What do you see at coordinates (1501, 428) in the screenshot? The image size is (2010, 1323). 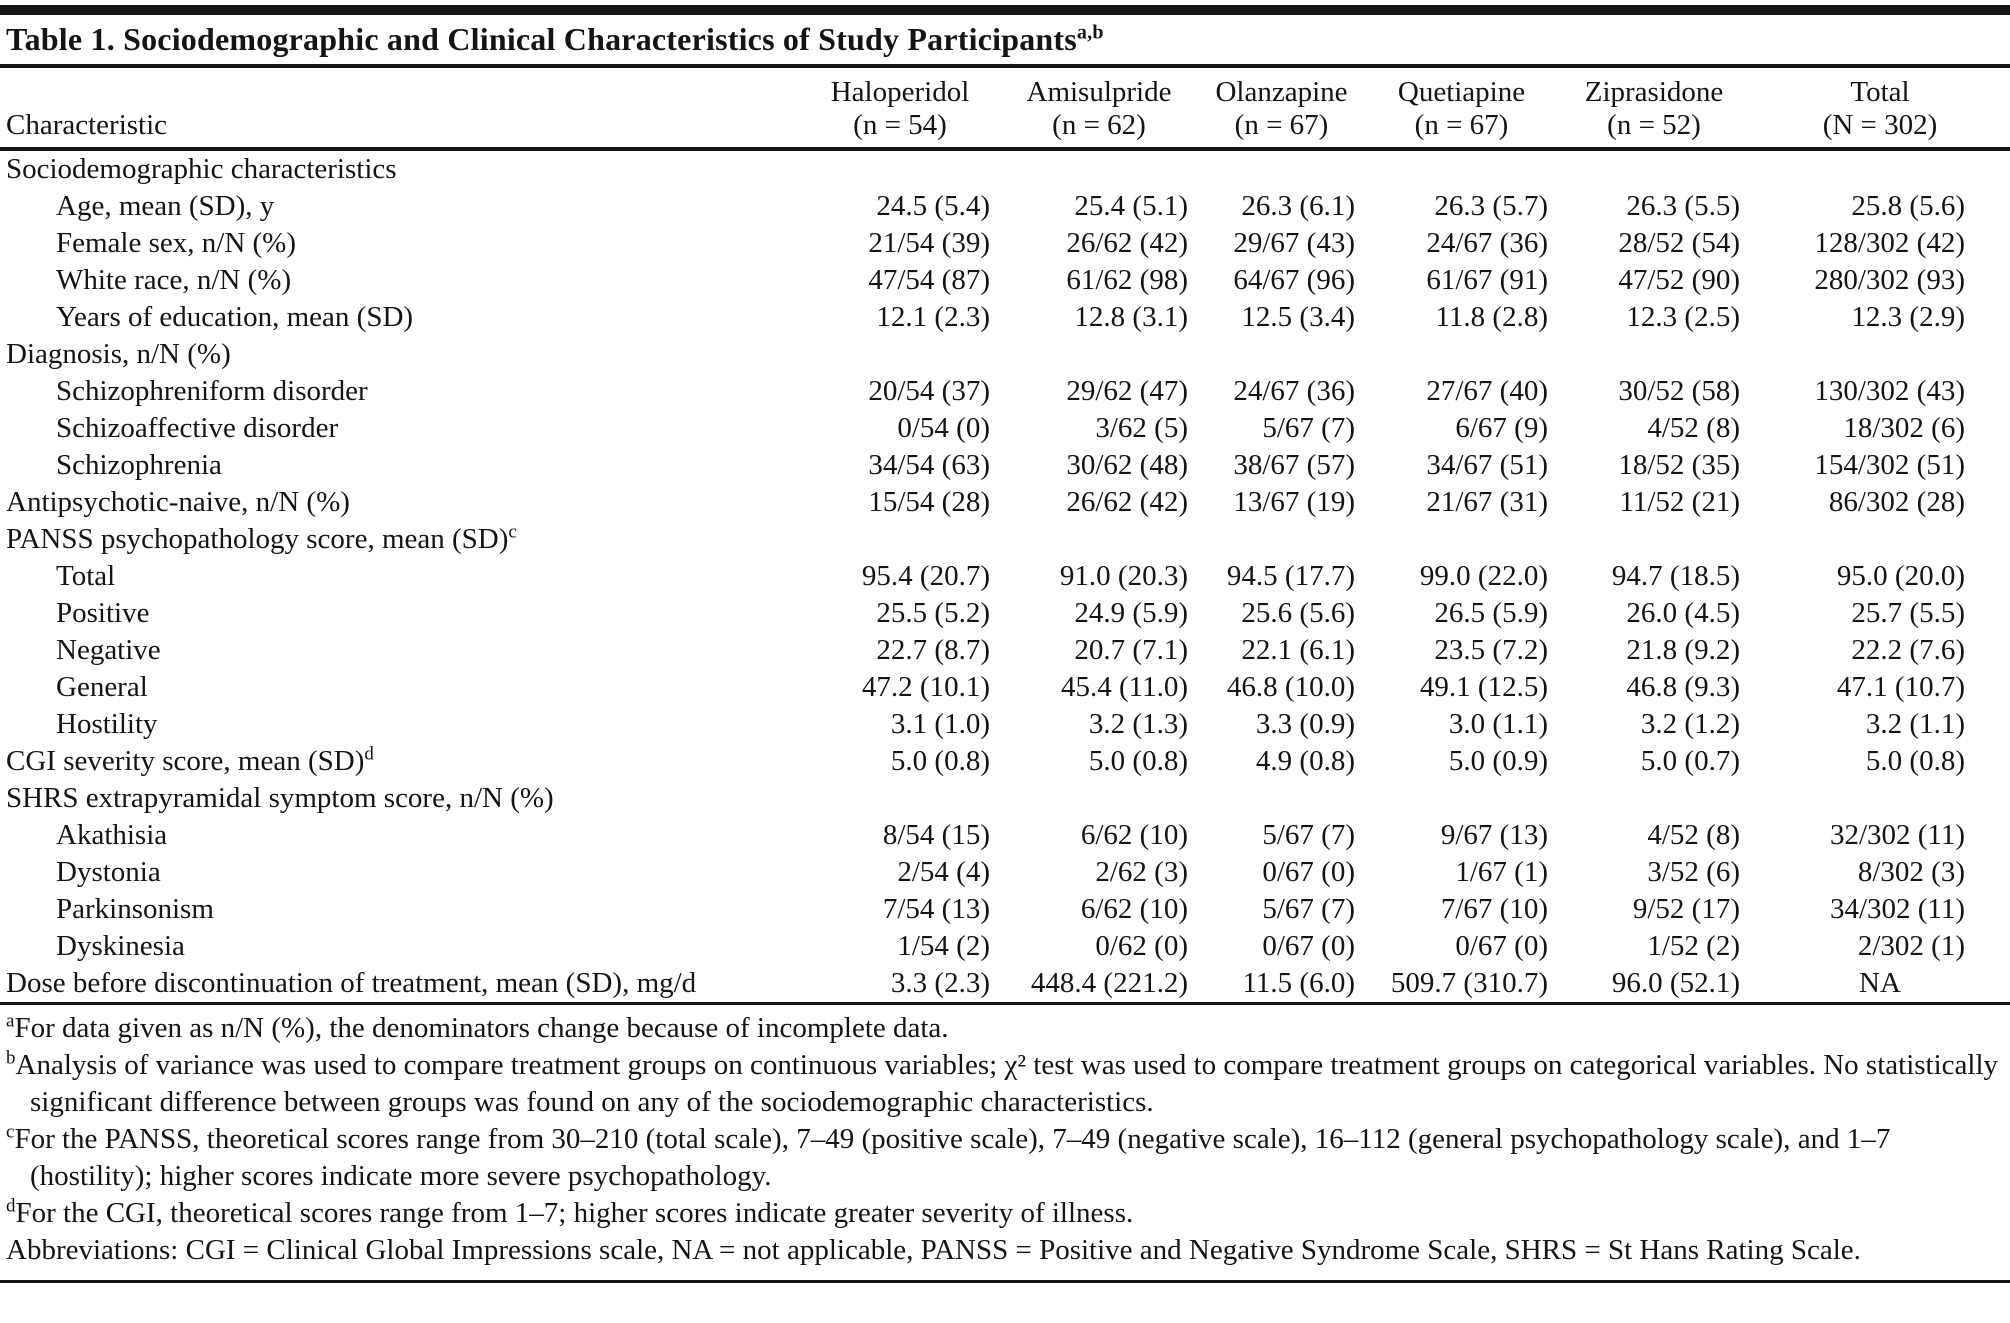 I see `value-cell: 6/67 (9)` at bounding box center [1501, 428].